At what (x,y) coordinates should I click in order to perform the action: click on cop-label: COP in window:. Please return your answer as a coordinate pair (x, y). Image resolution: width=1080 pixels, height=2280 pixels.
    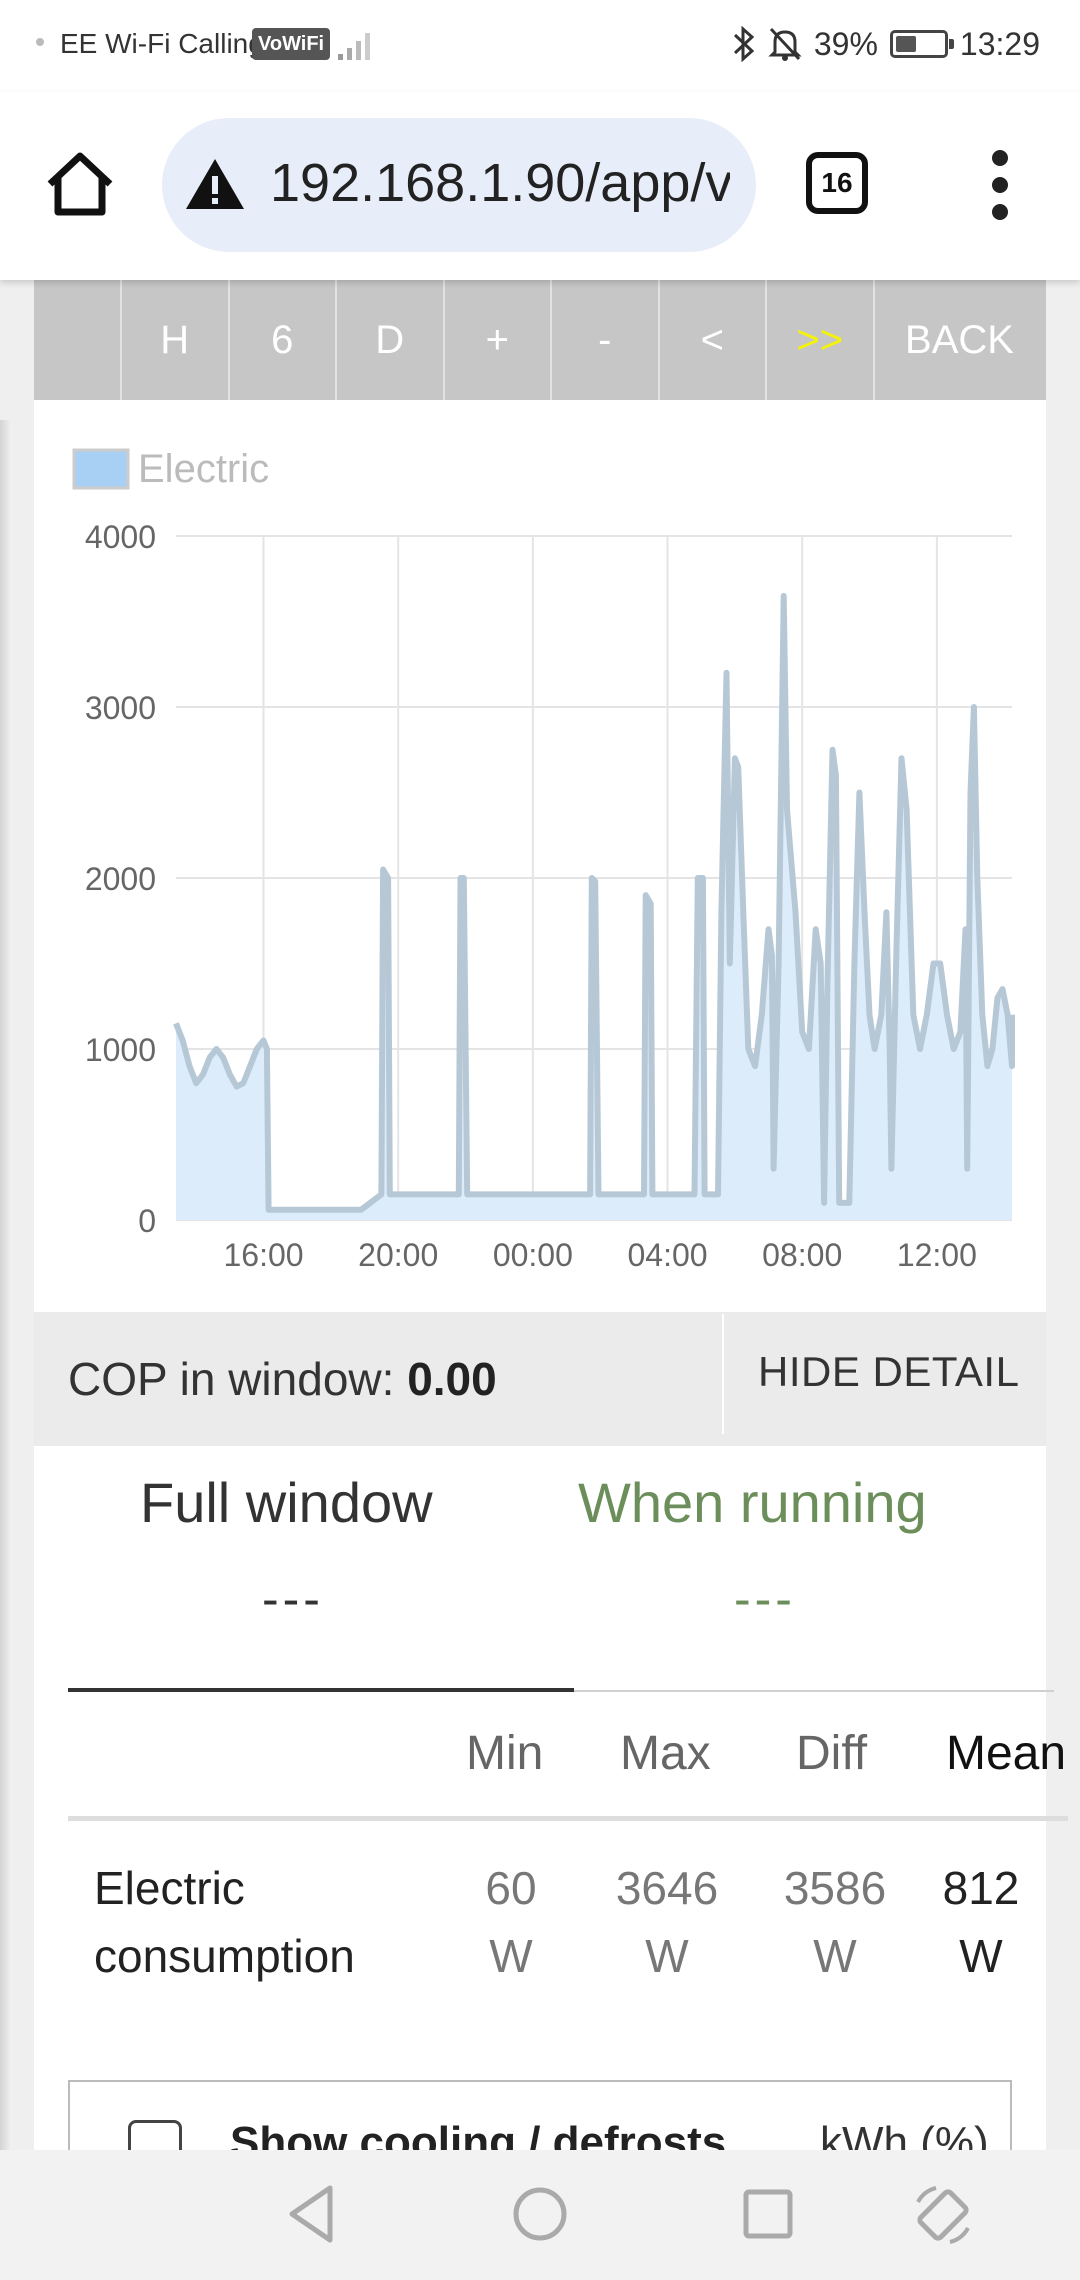
    Looking at the image, I should click on (238, 1379).